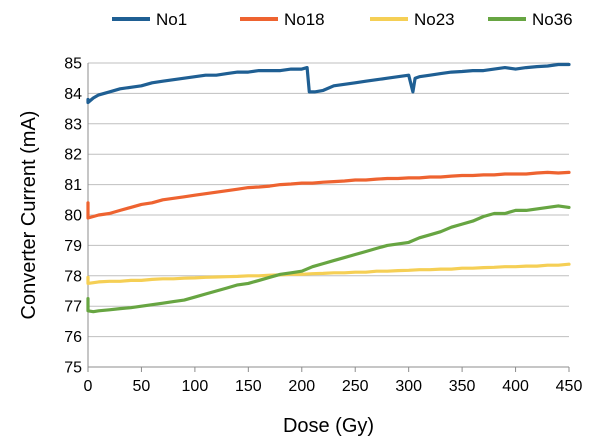  Describe the element at coordinates (73, 246) in the screenshot. I see `y-tick-label: 79` at that location.